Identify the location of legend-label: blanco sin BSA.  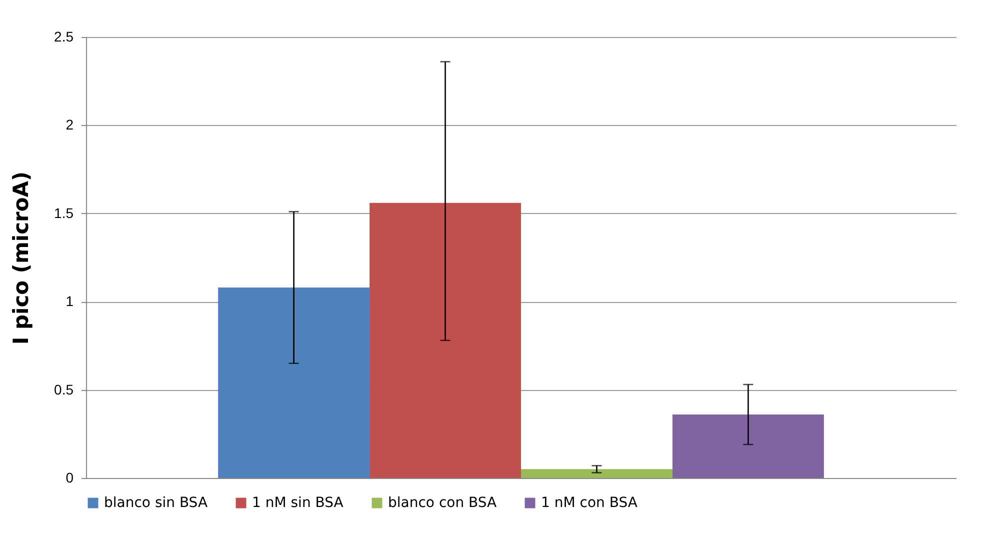
(156, 503).